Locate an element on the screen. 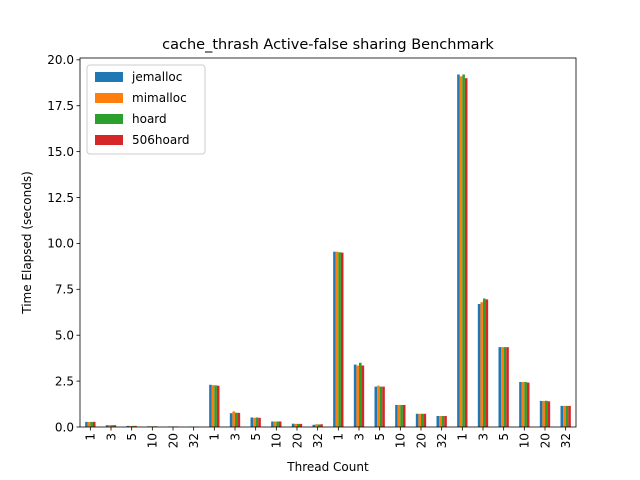  y-tick-label: 5.0 is located at coordinates (64, 336).